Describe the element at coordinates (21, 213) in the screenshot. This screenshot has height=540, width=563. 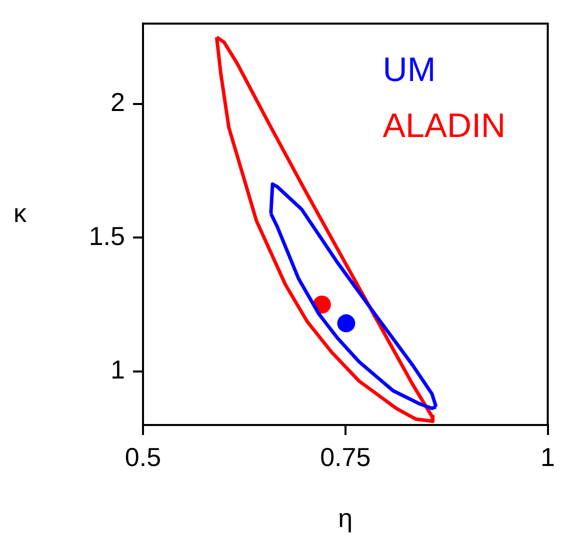
I see `y-axis-title: κ` at that location.